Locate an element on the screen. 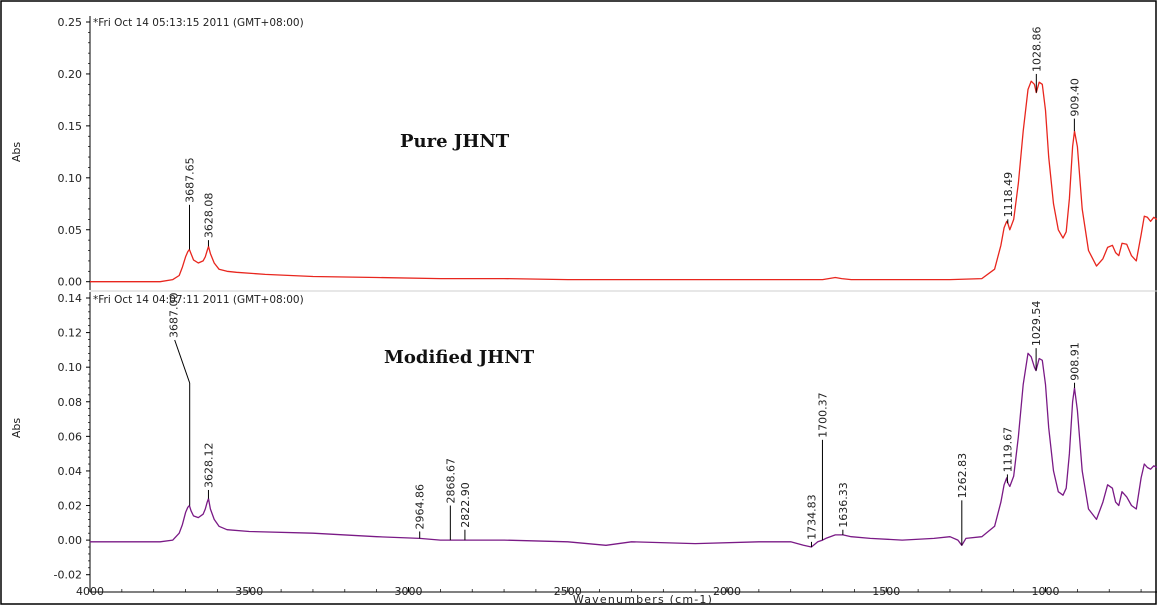 The height and width of the screenshot is (605, 1157). x-tick-label: 1500 is located at coordinates (886, 591).